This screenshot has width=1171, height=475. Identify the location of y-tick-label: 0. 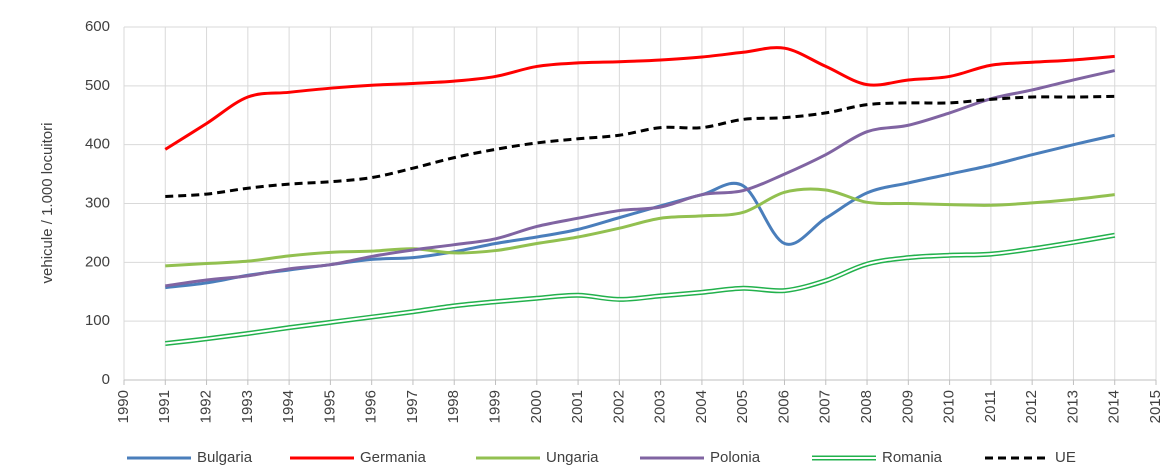
(106, 379).